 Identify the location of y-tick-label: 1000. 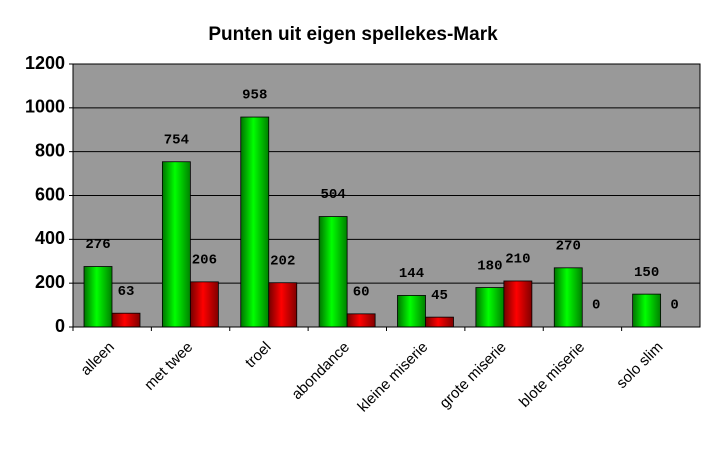
(45, 107).